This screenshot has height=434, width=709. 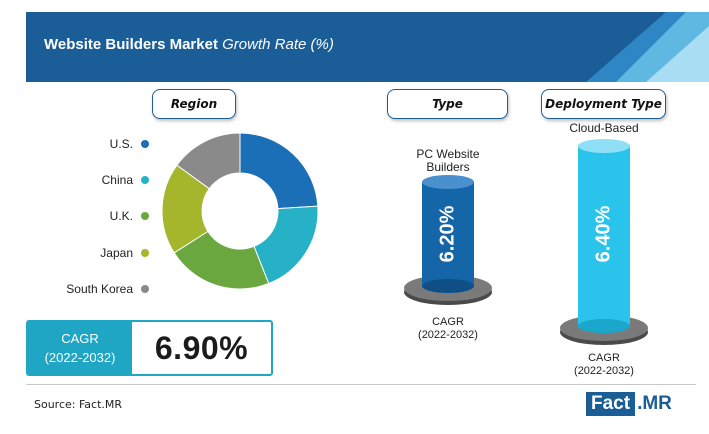 I want to click on pc-cagr-label: CAGR, so click(x=448, y=322).